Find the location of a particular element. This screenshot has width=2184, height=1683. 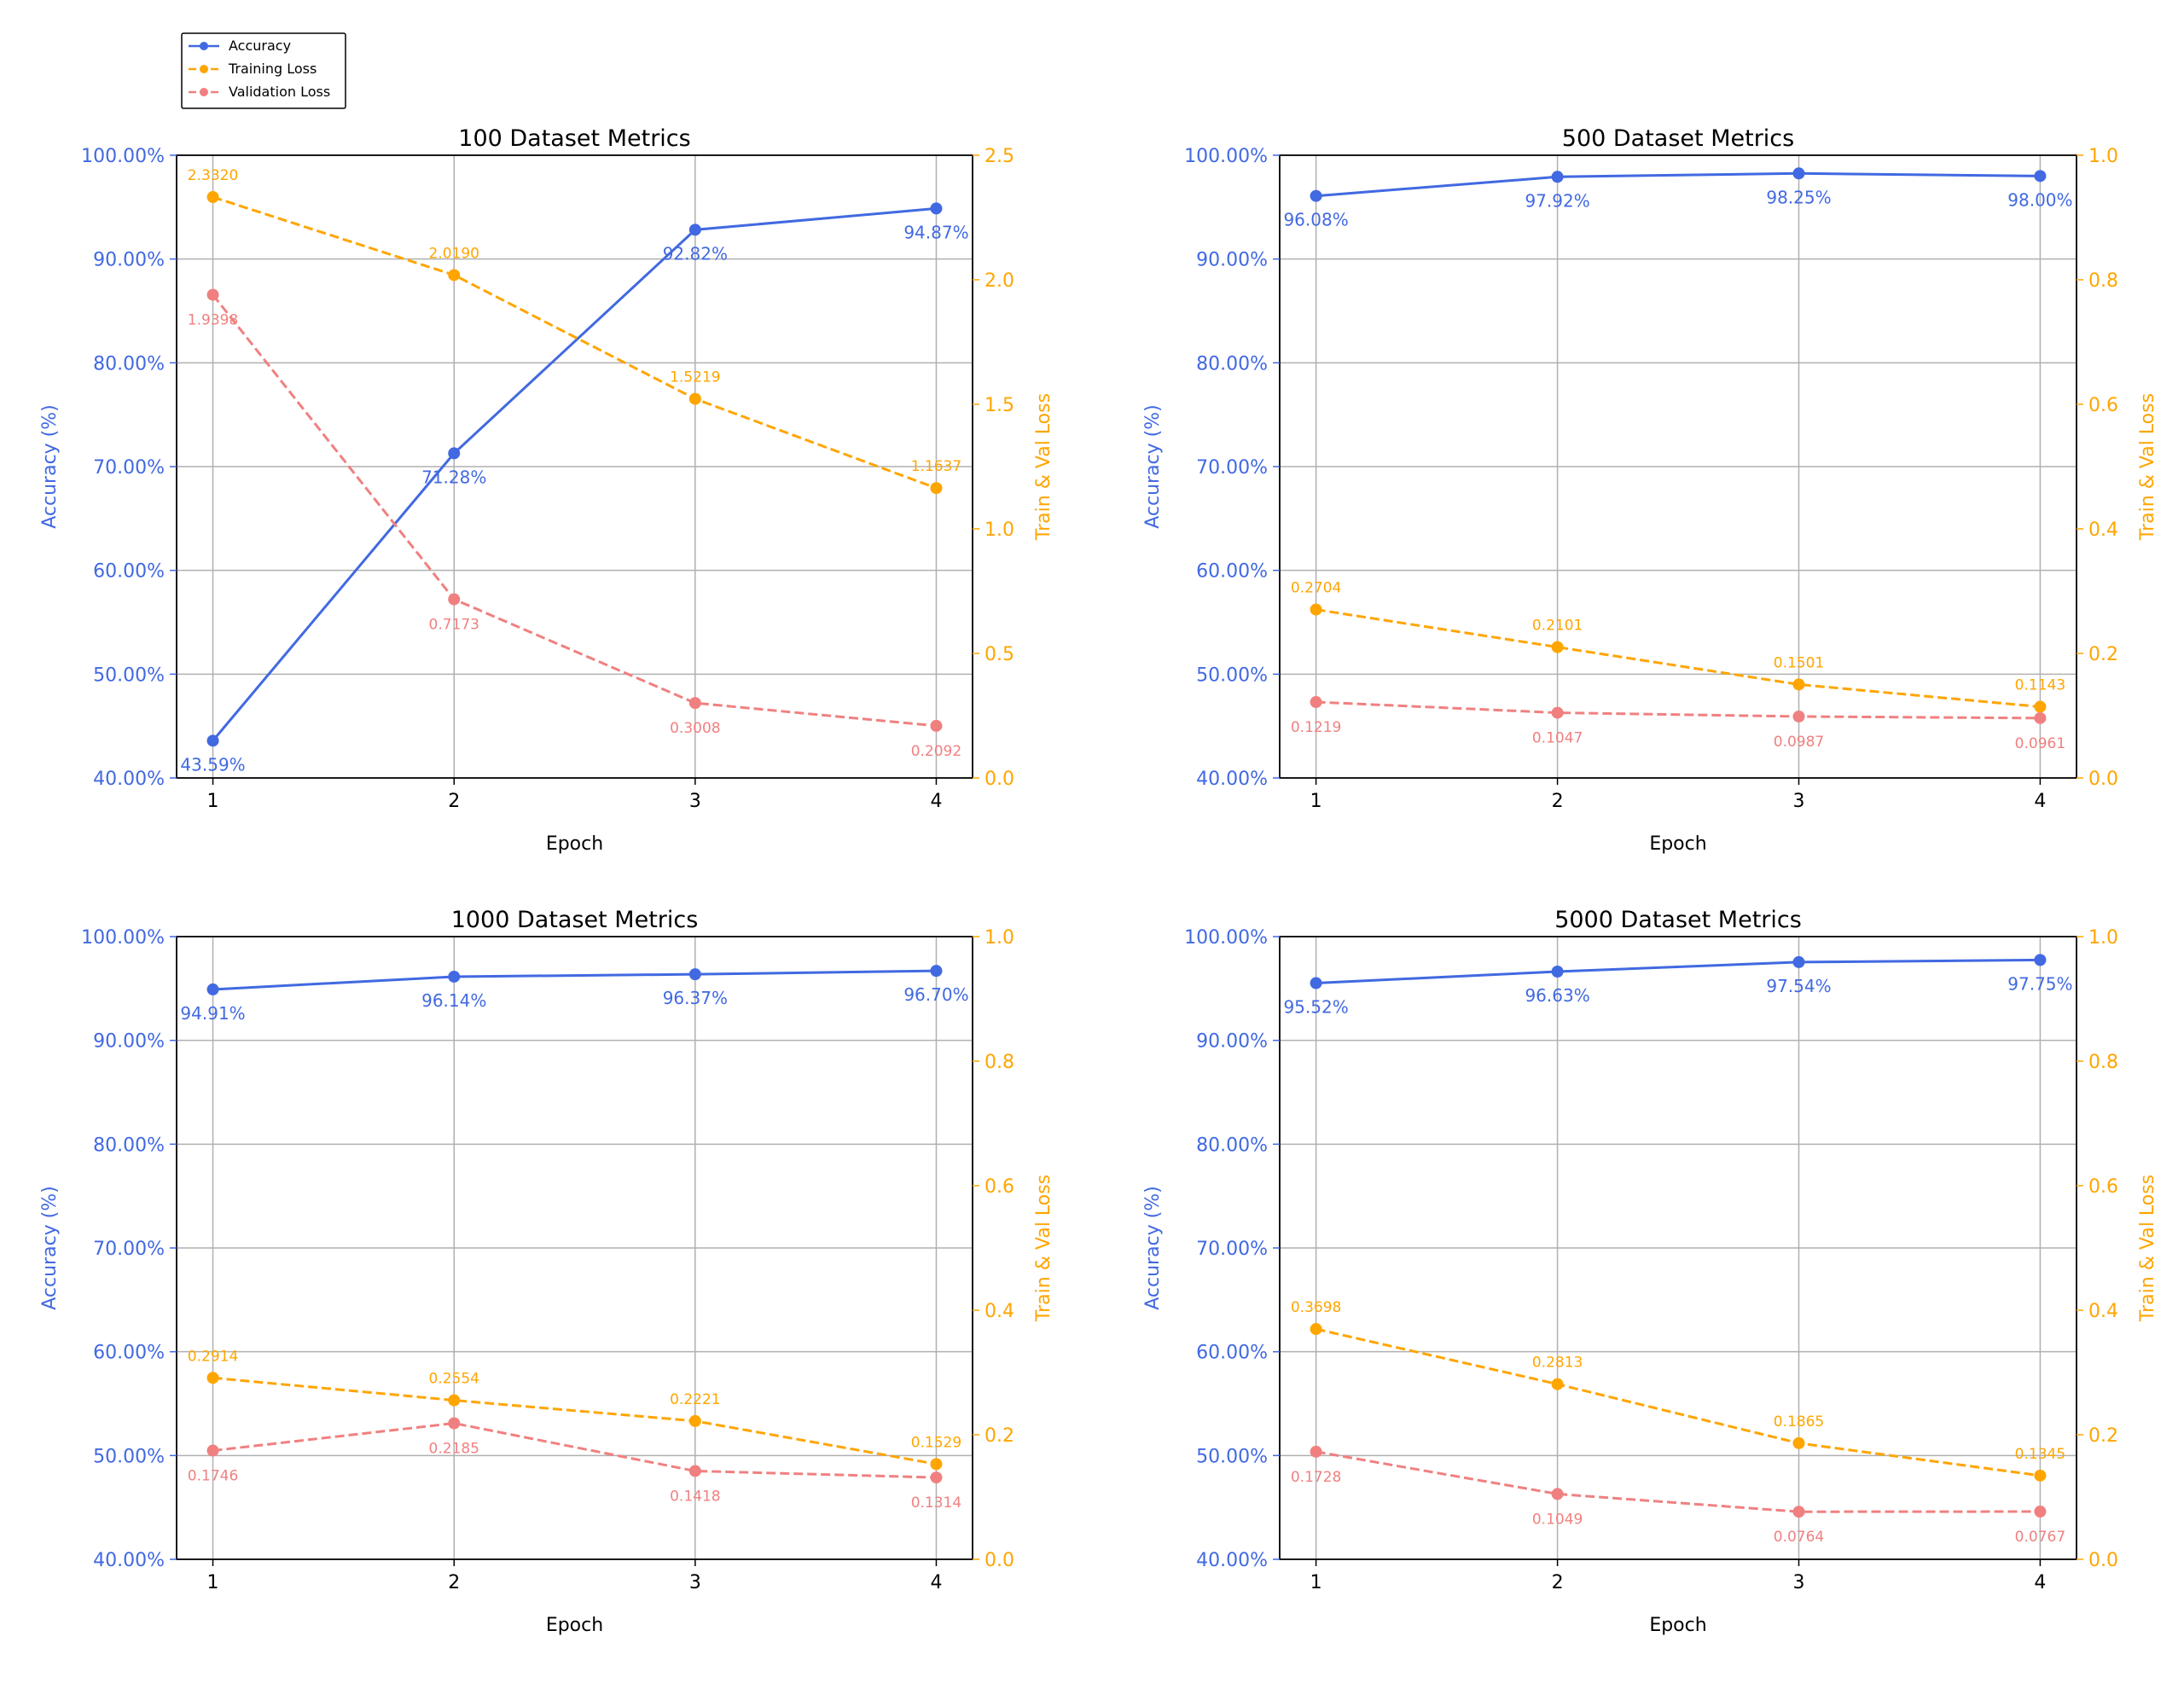

data-label-validation-loss: 0.1219 is located at coordinates (1316, 727).